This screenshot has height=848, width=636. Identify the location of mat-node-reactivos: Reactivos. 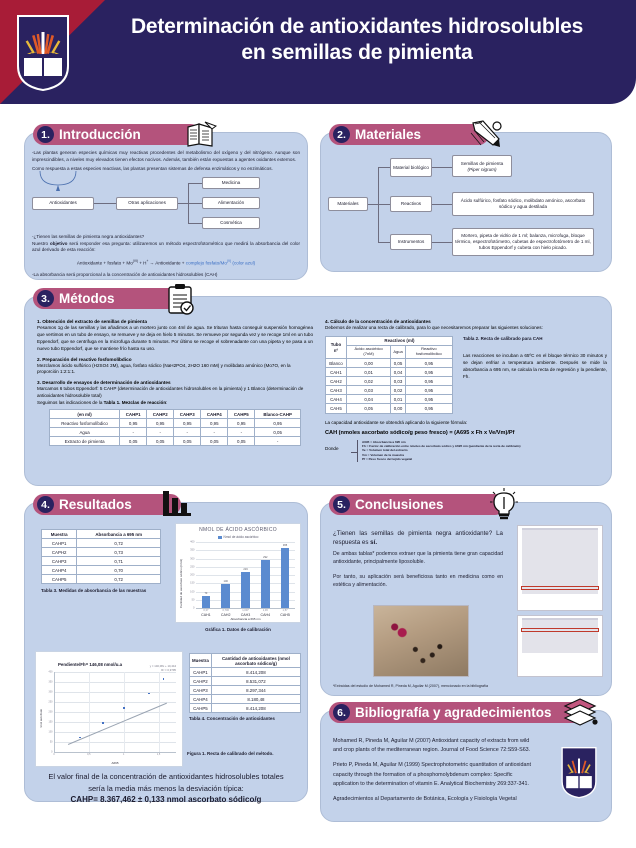
(411, 204).